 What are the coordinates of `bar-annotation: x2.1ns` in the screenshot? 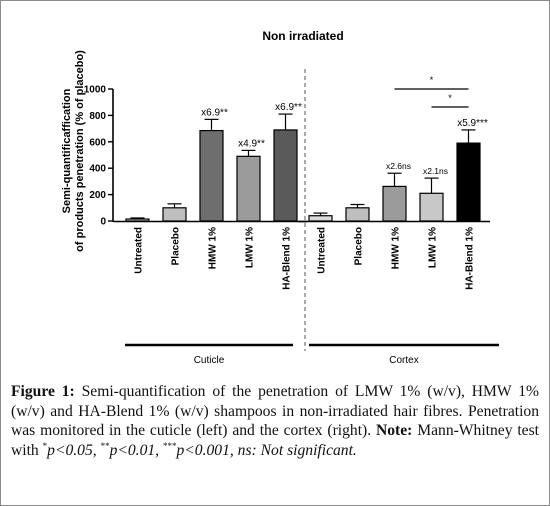 It's located at (435, 171).